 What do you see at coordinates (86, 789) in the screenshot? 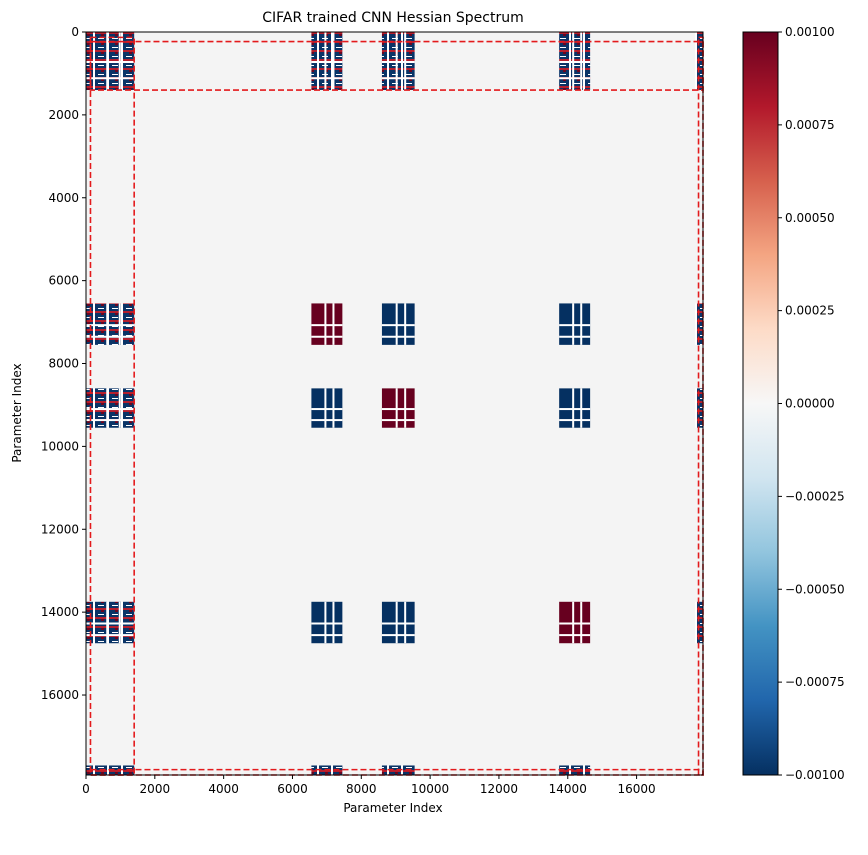
I see `x-tick-label: 0` at bounding box center [86, 789].